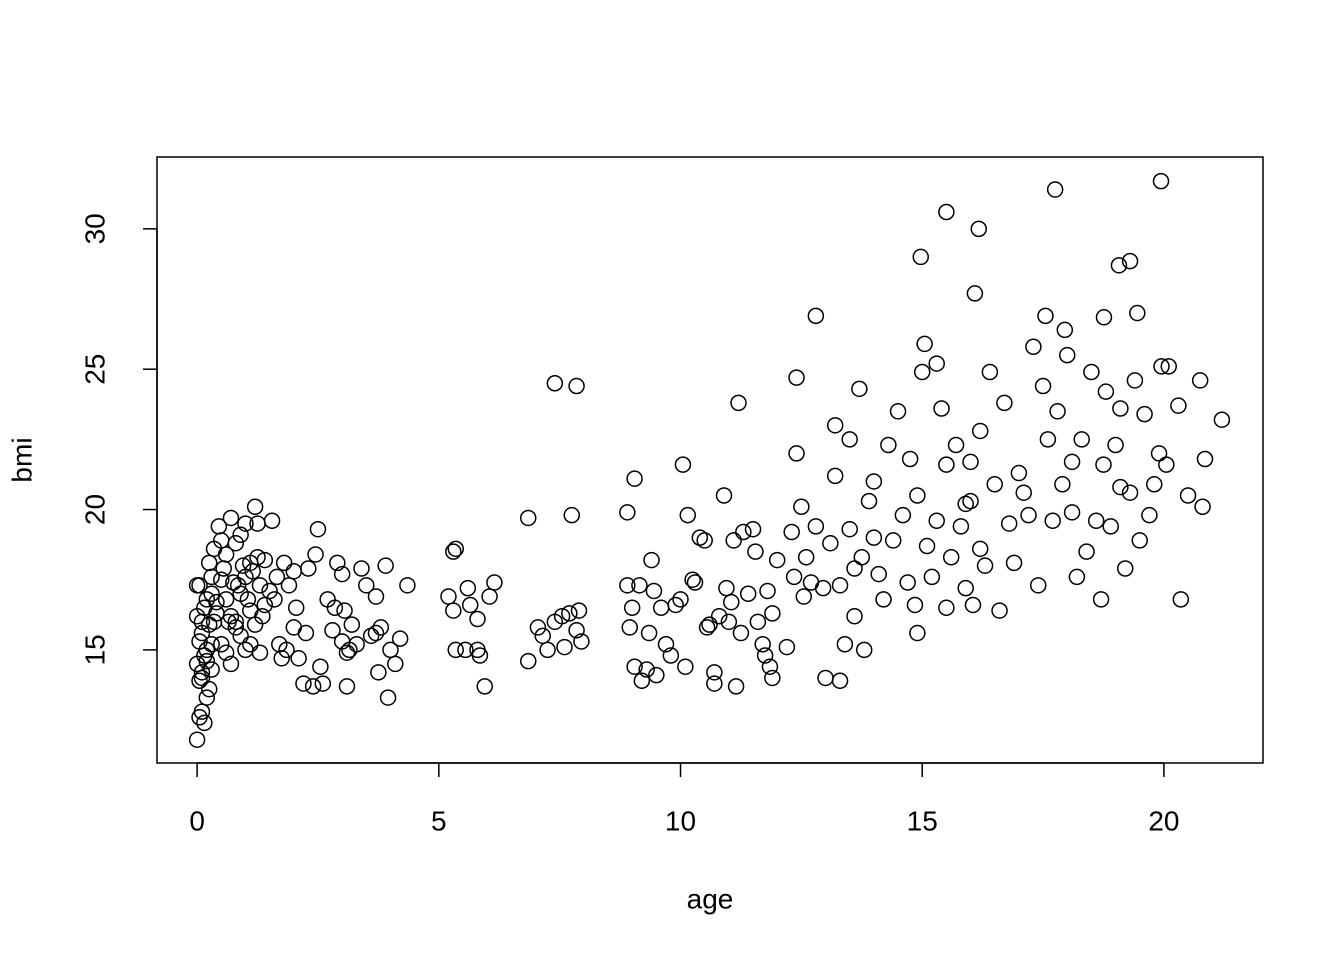 Image resolution: width=1344 pixels, height=960 pixels. What do you see at coordinates (439, 820) in the screenshot?
I see `x-tick-label: 5` at bounding box center [439, 820].